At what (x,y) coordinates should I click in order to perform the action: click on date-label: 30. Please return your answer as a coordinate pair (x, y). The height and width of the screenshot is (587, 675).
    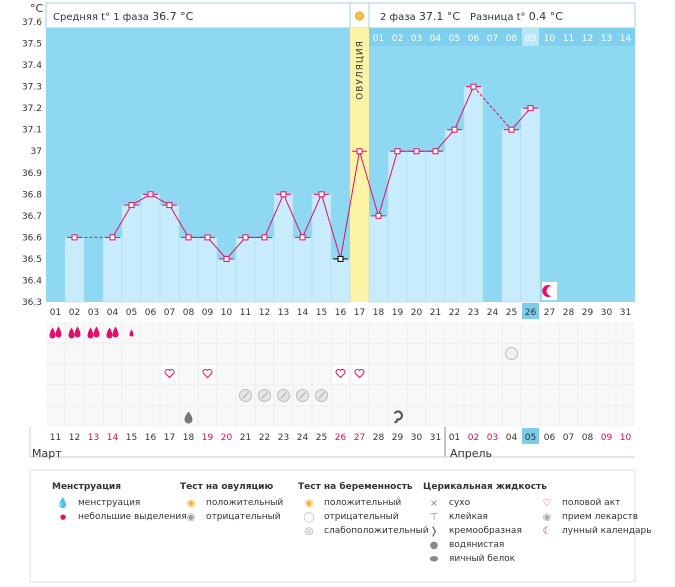
    Looking at the image, I should click on (417, 438).